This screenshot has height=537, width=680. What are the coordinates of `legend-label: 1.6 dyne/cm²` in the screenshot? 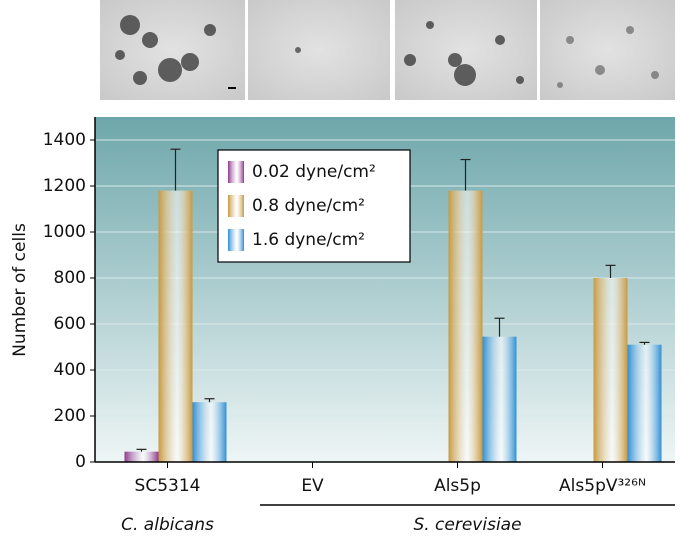 It's located at (308, 240).